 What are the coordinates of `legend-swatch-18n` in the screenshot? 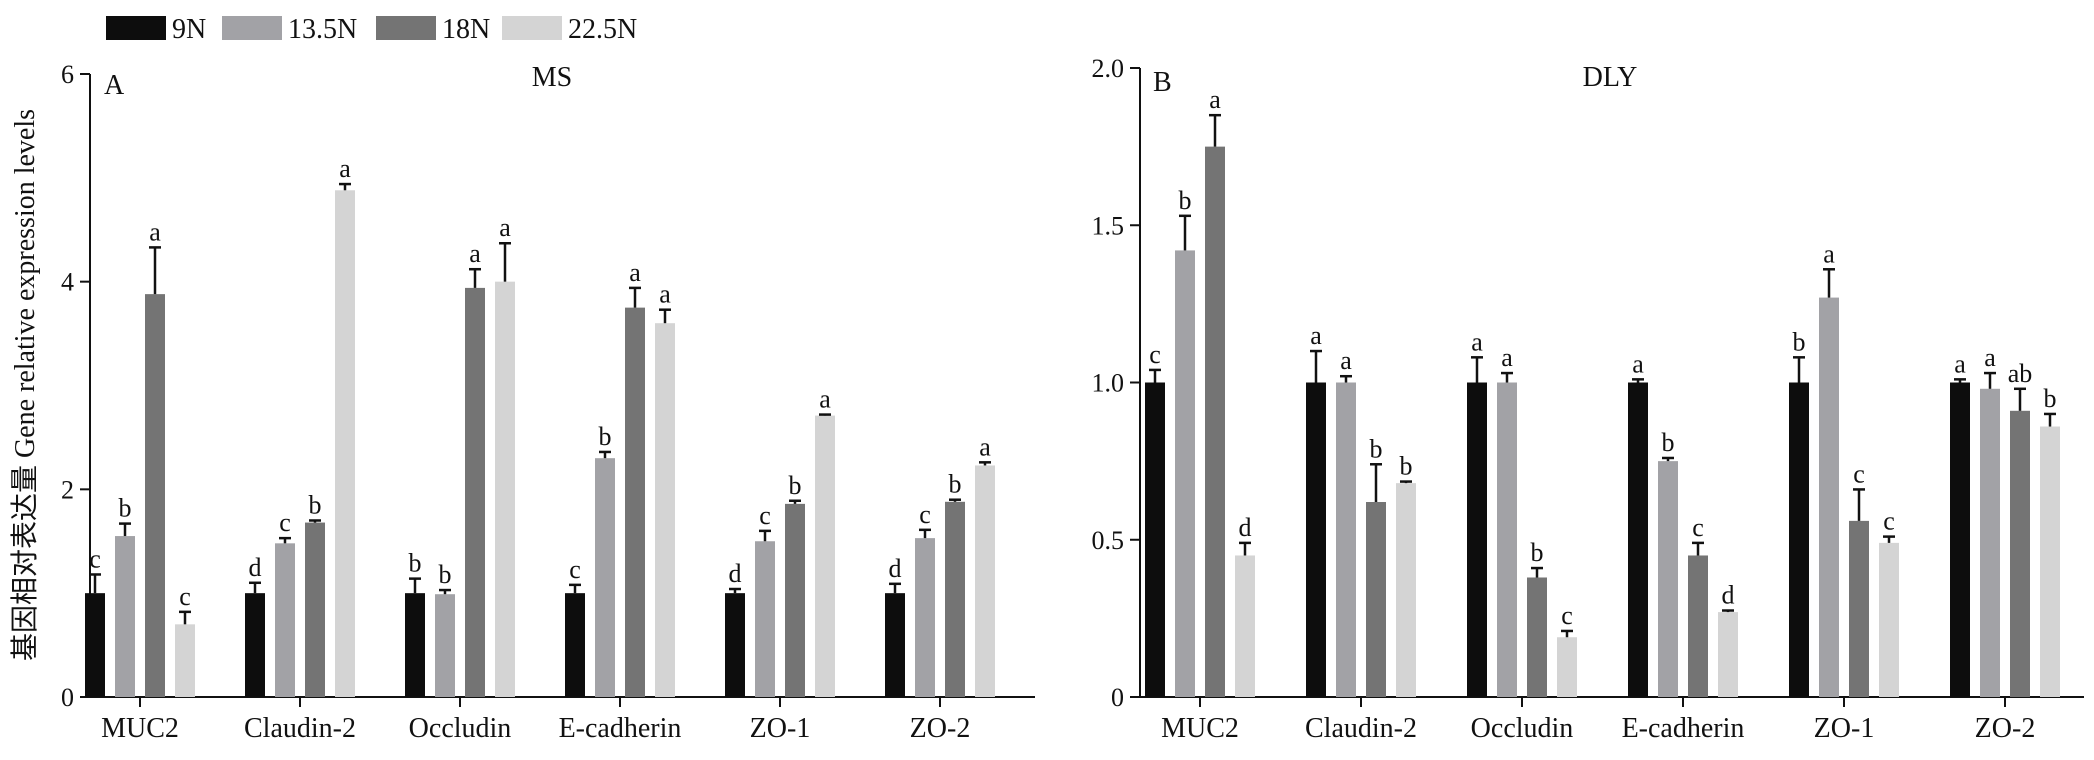 It's located at (406, 28).